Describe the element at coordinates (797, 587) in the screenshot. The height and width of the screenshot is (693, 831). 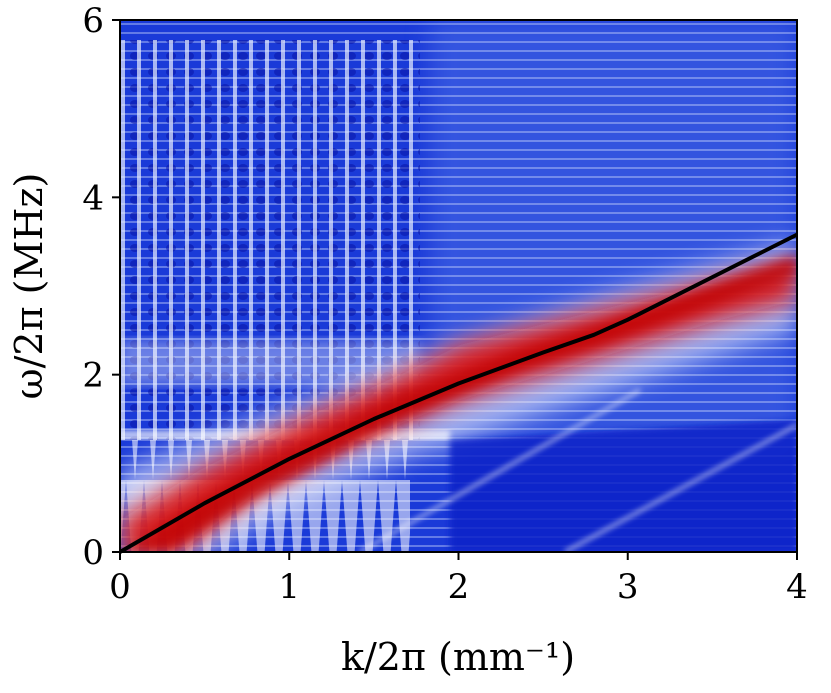
I see `x-tick-label: 4` at that location.